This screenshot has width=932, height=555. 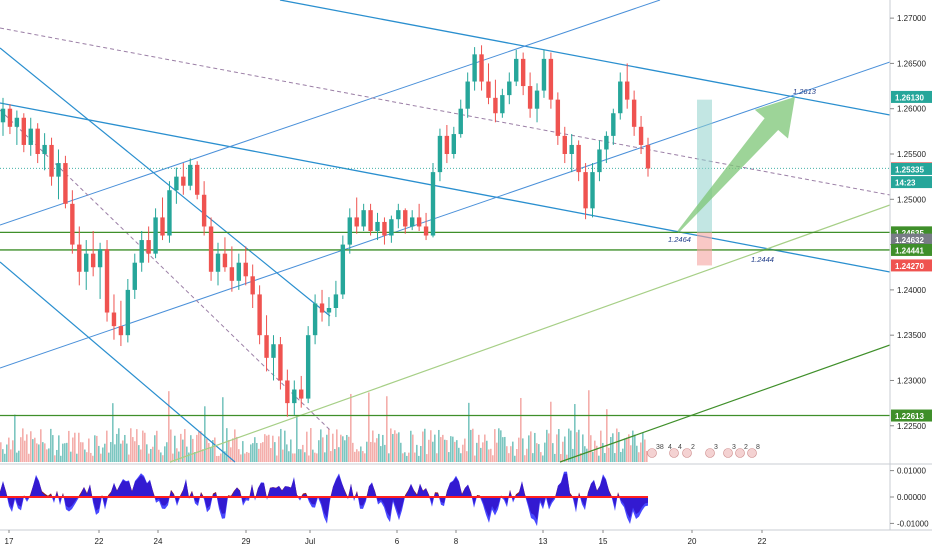 I want to click on y-tick-label: 1.26500, so click(x=911, y=63).